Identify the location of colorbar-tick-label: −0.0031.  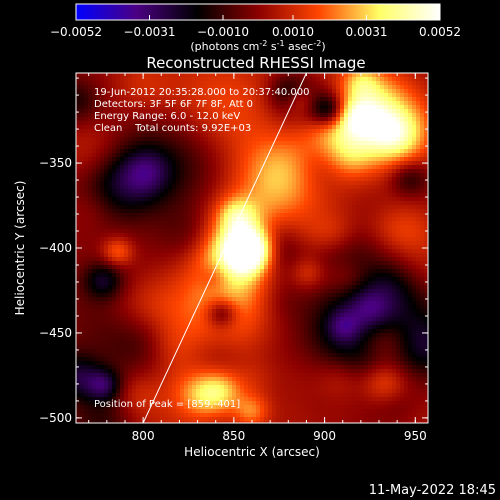
(149, 32).